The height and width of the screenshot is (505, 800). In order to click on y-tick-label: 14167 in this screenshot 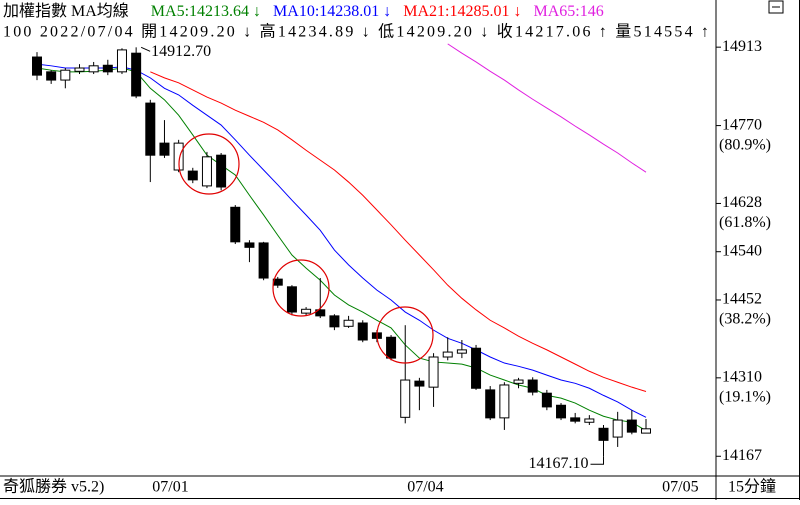, I will do `click(742, 455)`.